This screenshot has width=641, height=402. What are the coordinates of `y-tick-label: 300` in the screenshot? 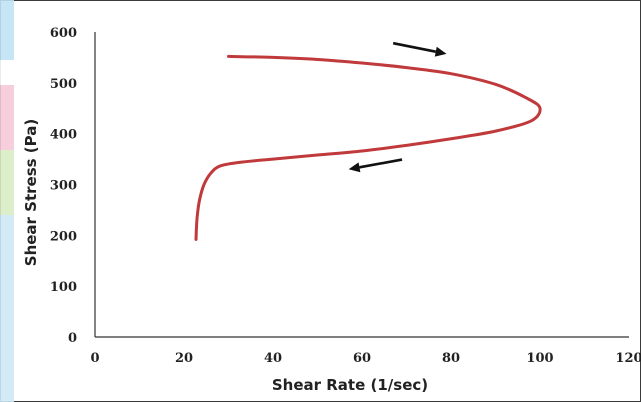 It's located at (63, 186).